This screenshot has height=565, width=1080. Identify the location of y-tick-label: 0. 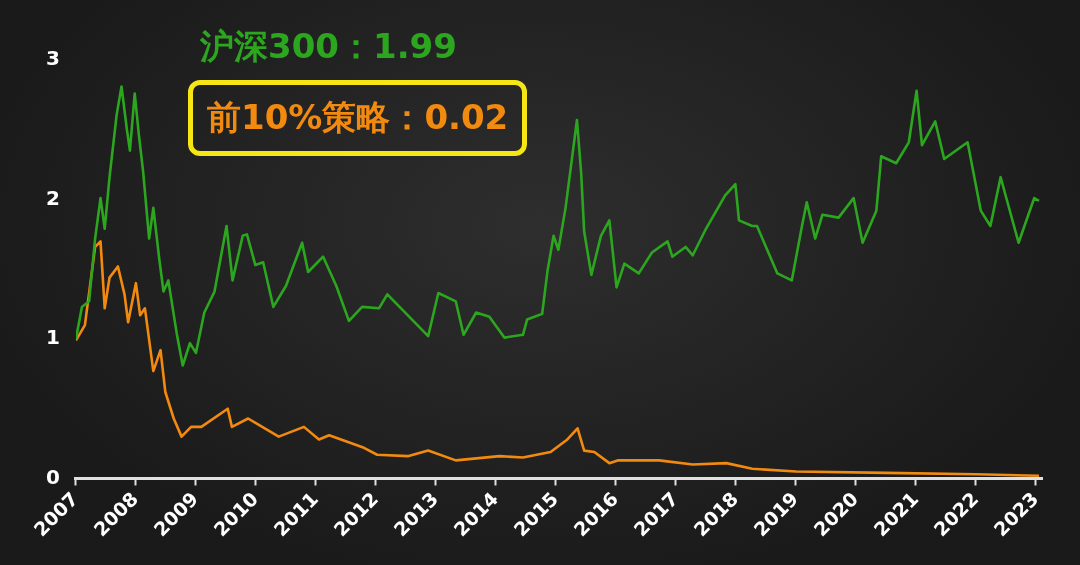
(52, 476).